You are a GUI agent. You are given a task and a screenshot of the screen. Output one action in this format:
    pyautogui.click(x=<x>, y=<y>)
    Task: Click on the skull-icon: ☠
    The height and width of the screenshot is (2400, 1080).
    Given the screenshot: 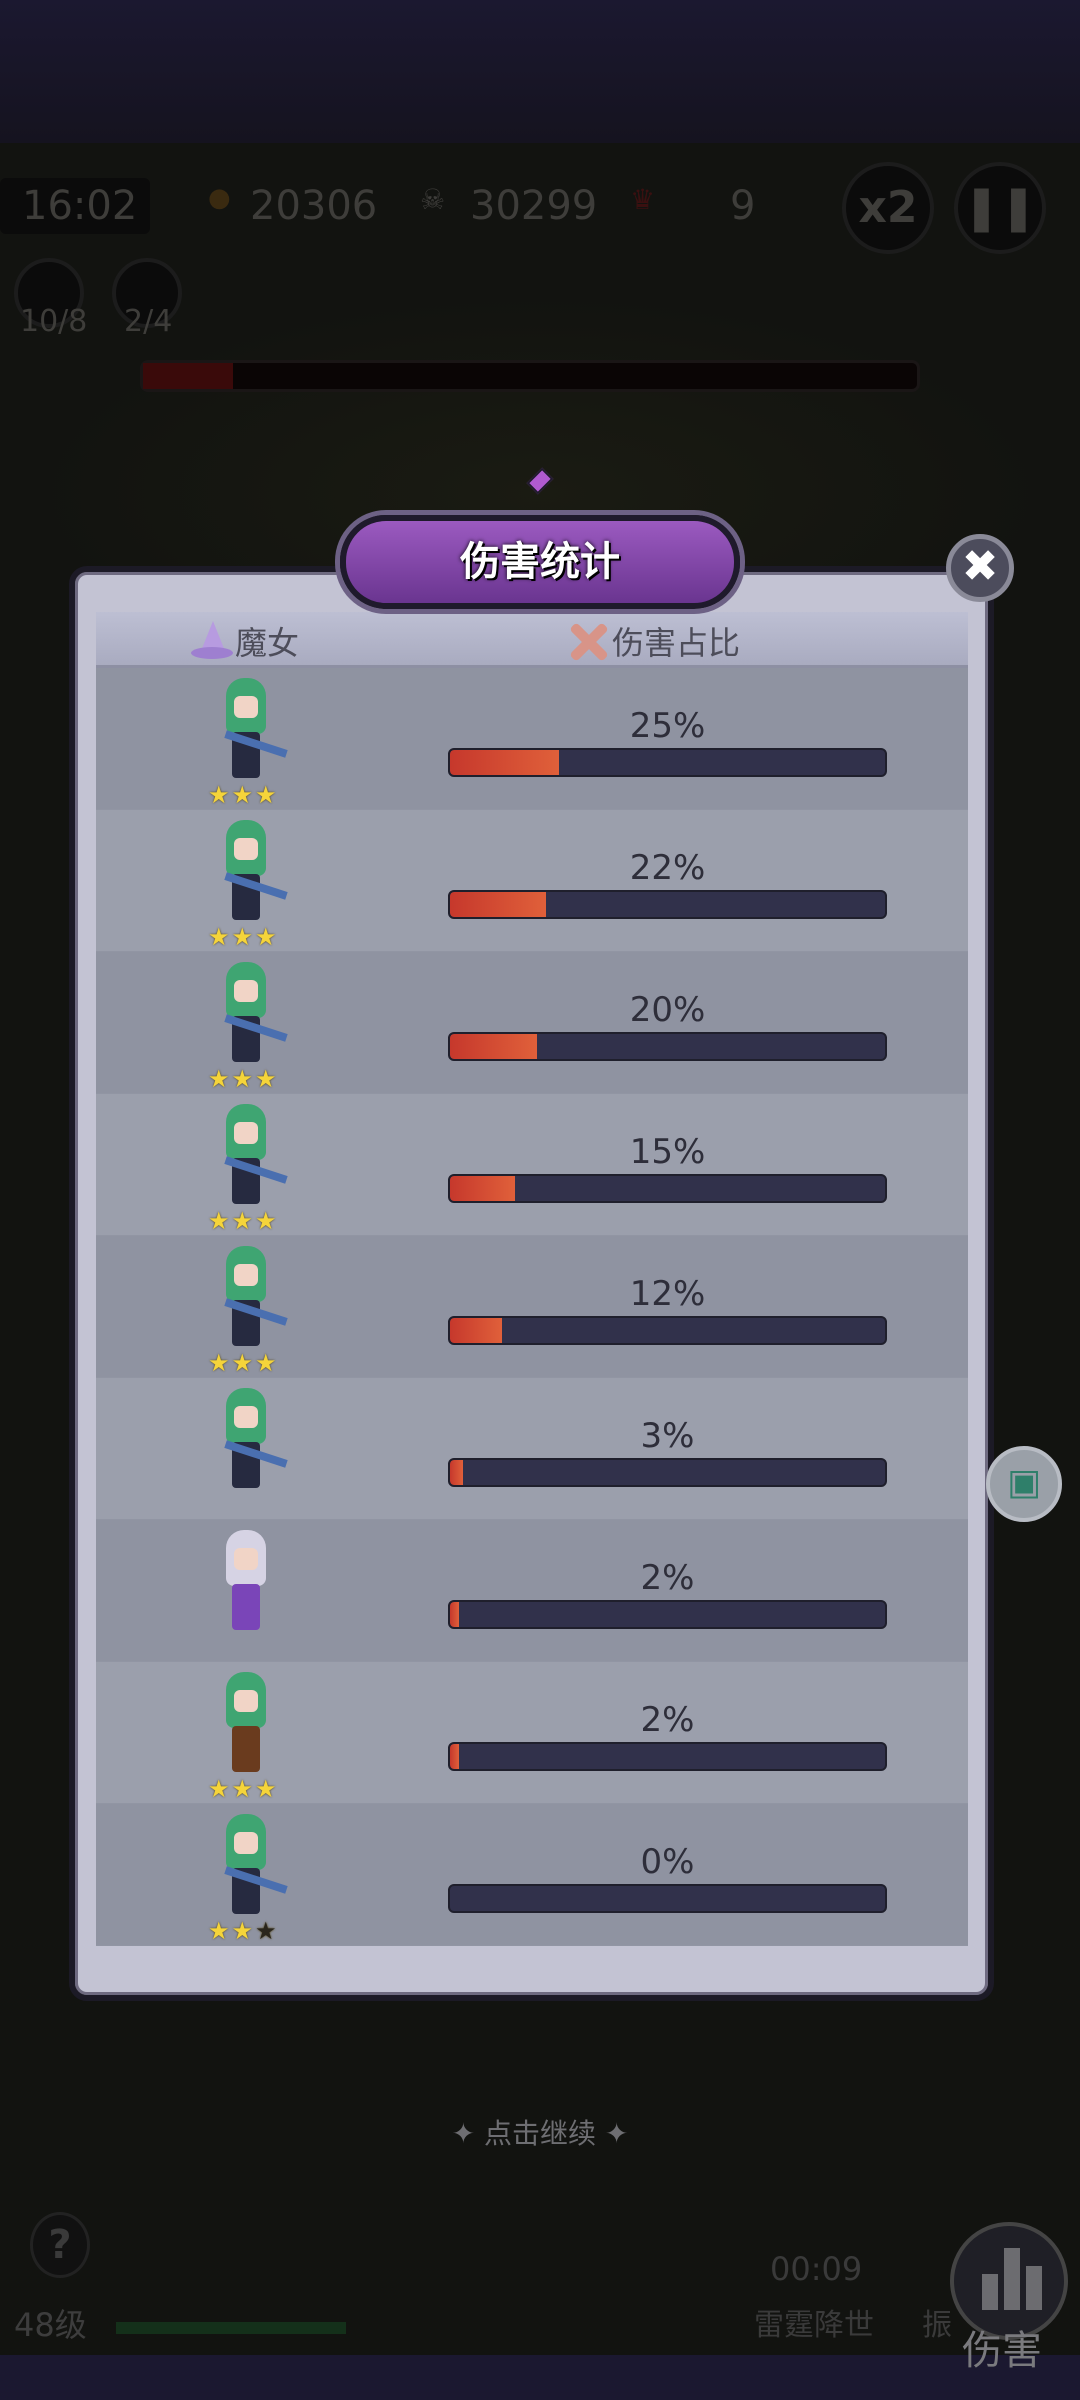 What is the action you would take?
    pyautogui.click(x=433, y=199)
    